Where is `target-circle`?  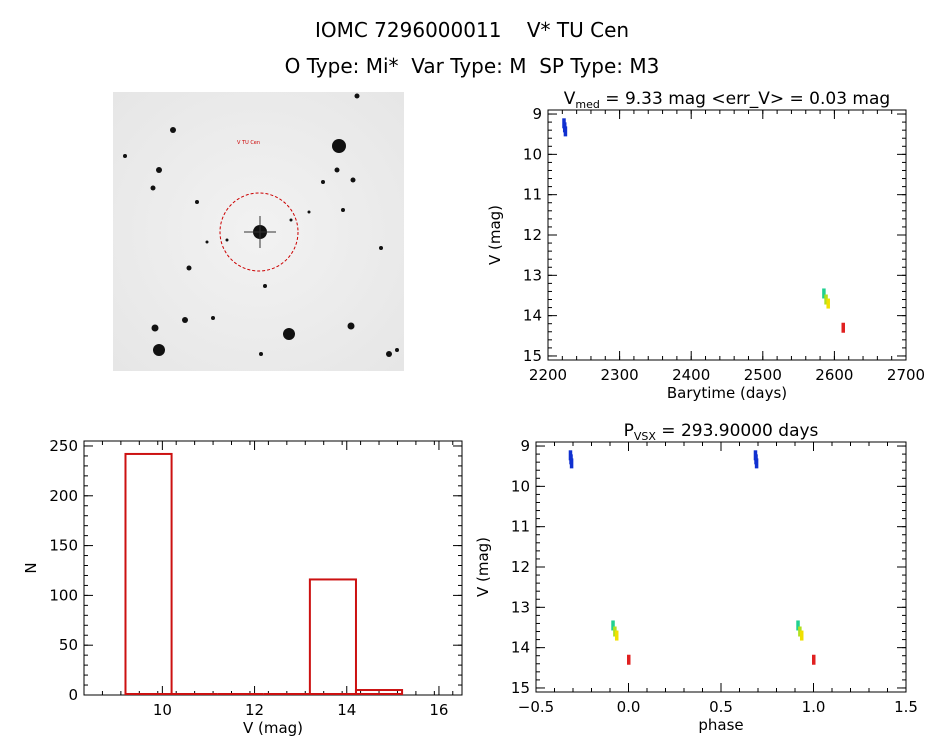 target-circle is located at coordinates (259, 232).